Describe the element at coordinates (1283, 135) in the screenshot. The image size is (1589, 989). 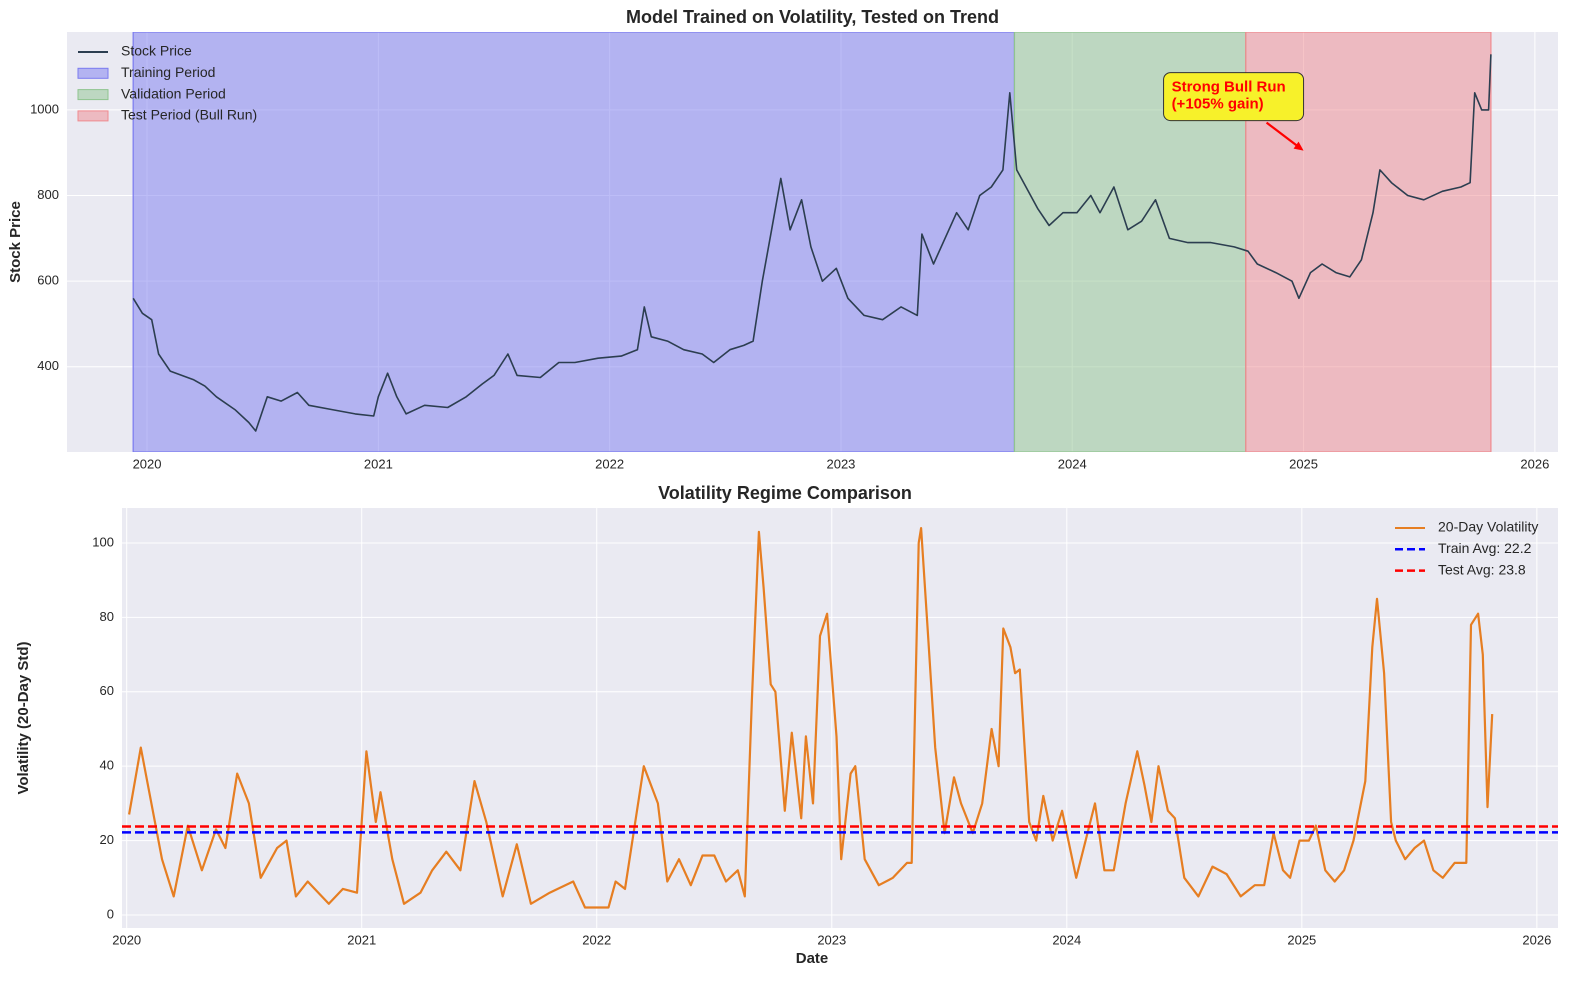
I see `annotation-arrow` at that location.